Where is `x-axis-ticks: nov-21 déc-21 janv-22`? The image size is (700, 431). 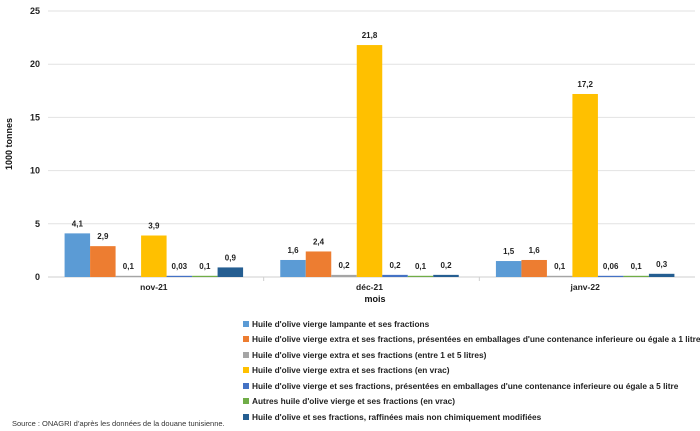 x-axis-ticks: nov-21 déc-21 janv-22 is located at coordinates (370, 287).